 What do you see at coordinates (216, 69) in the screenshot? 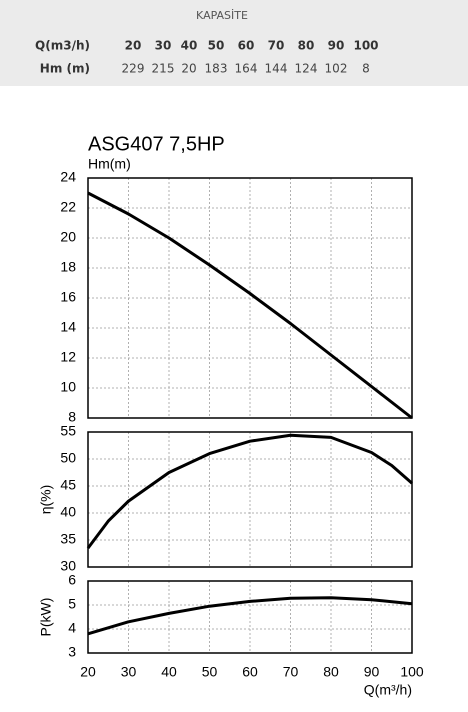
I see `table-cell: 183` at bounding box center [216, 69].